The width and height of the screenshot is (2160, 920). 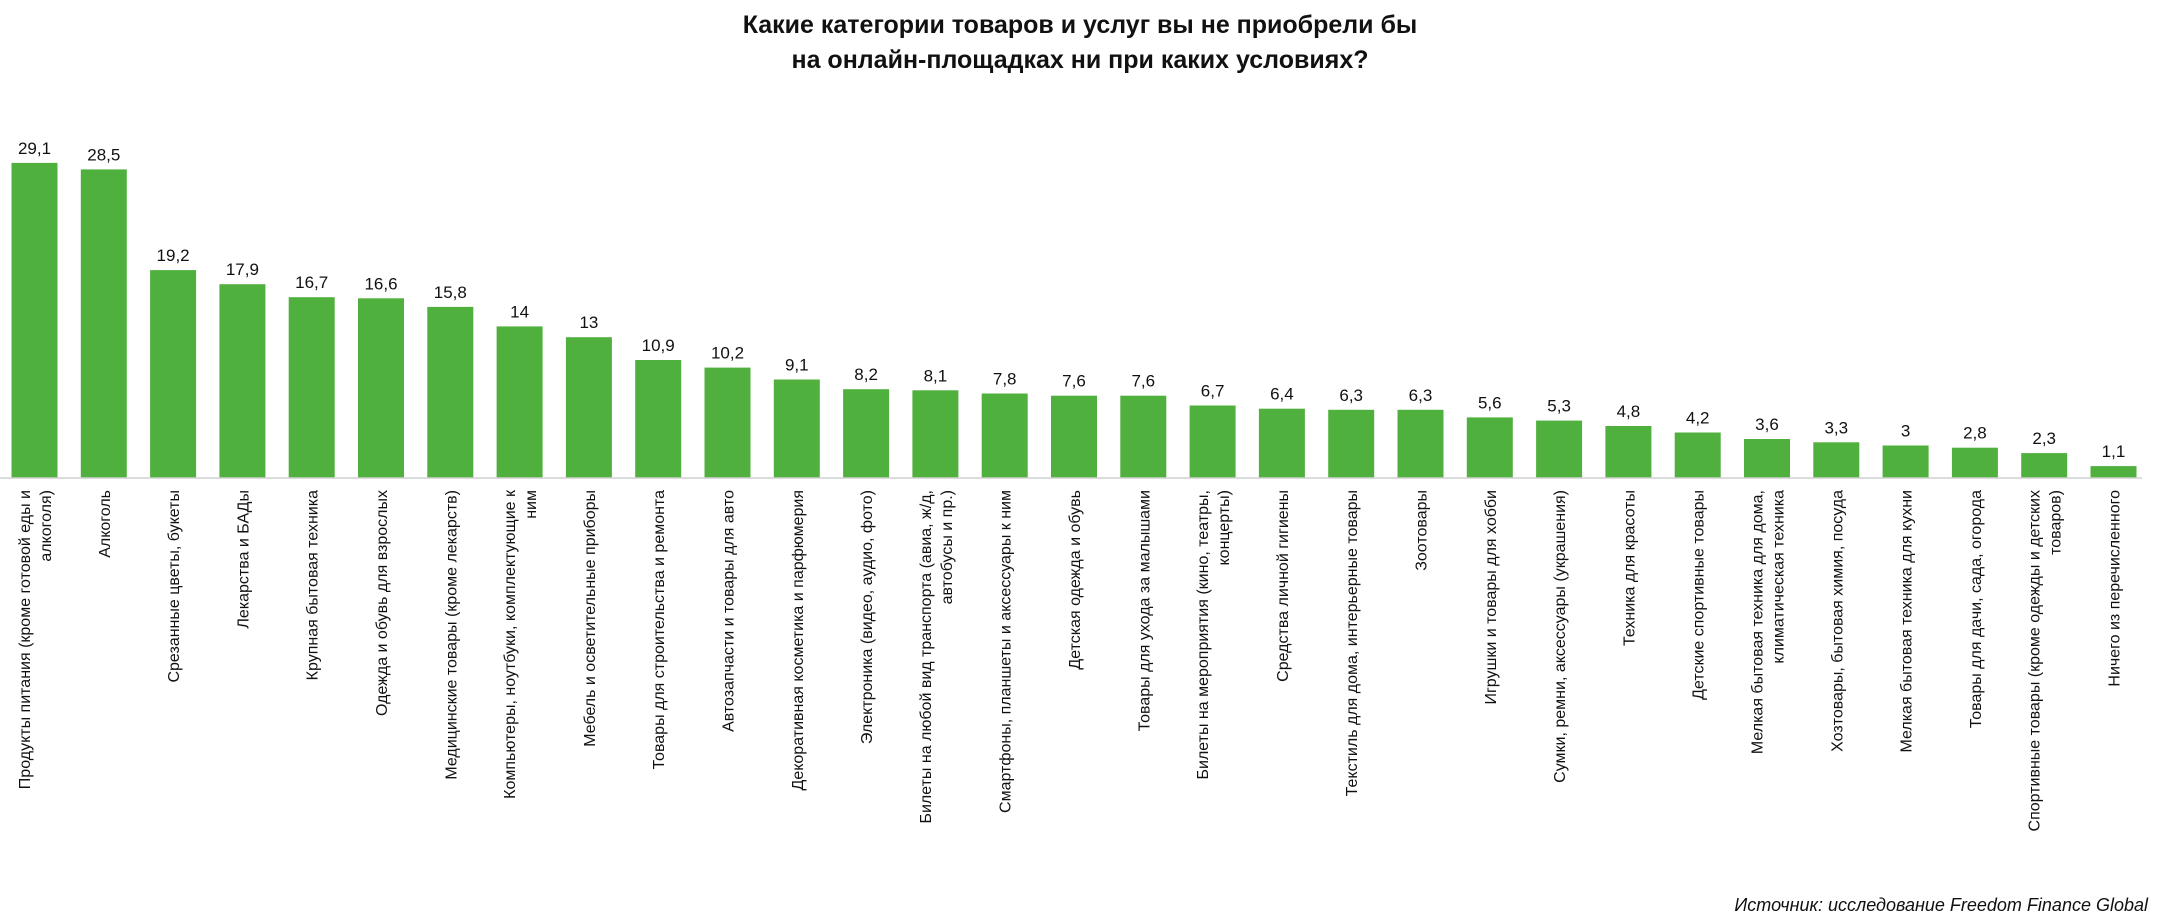 I want to click on category-label-9-line-1: Мебель и осветительные приборы, so click(x=590, y=618).